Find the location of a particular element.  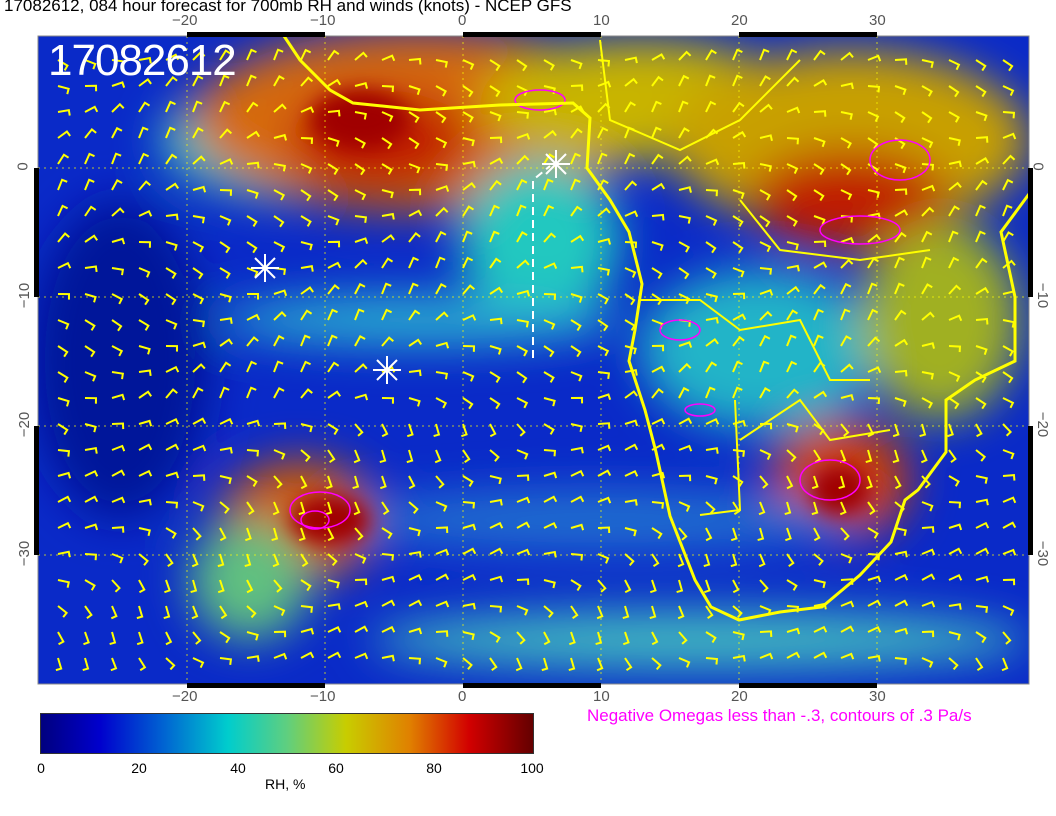

y-tick-left: −30 is located at coordinates (25, 553).